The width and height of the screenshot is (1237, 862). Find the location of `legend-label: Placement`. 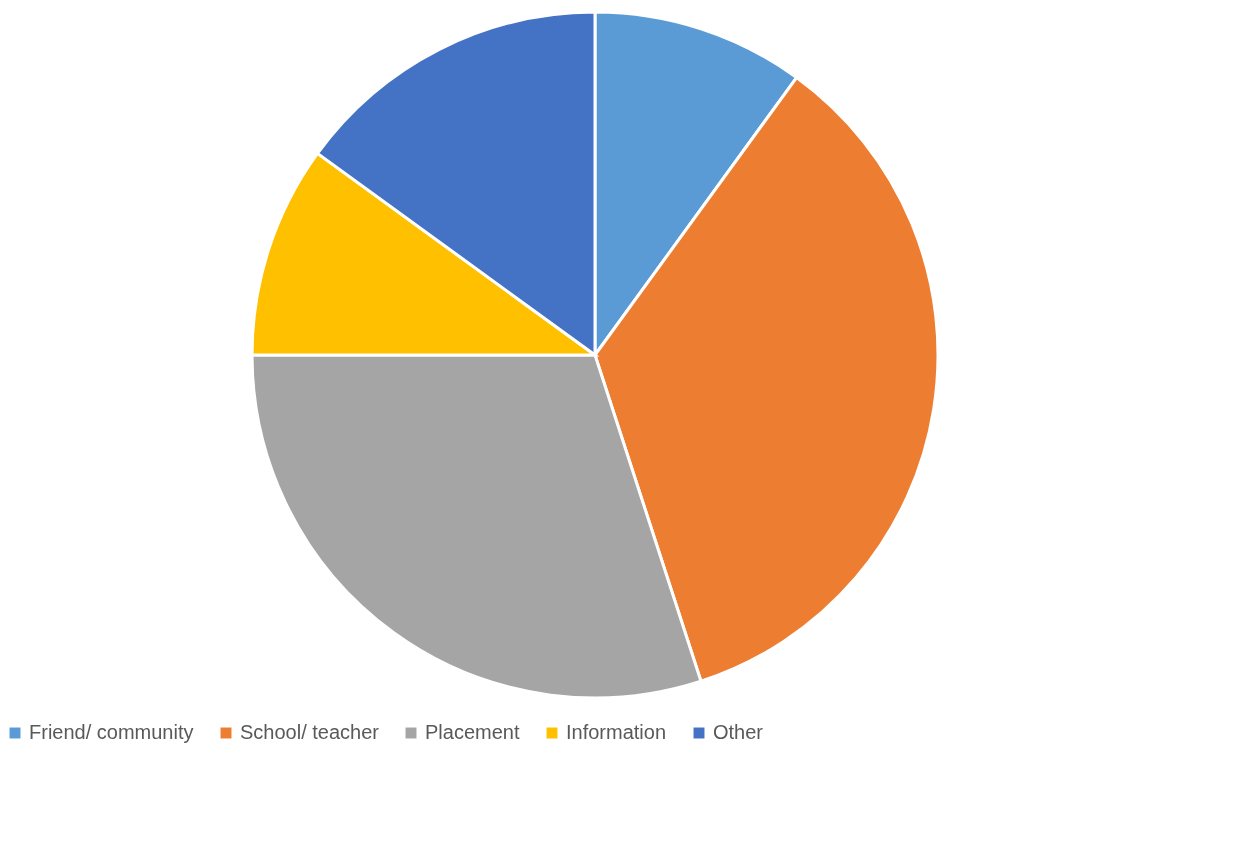

legend-label: Placement is located at coordinates (472, 732).